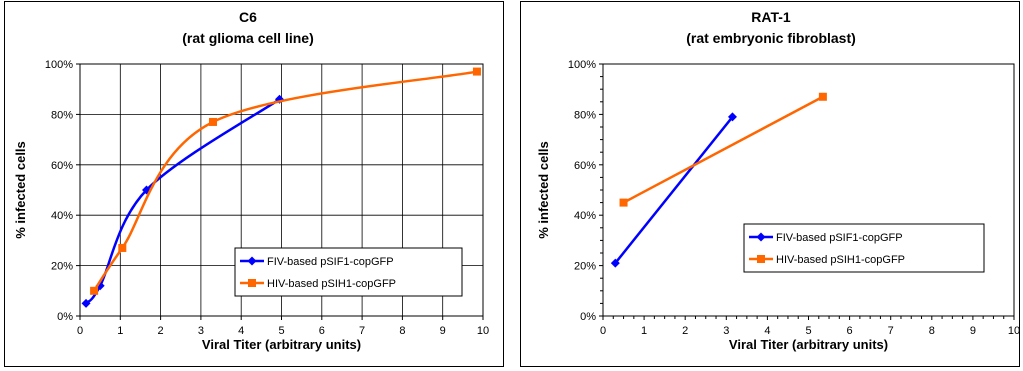 The width and height of the screenshot is (1023, 371). What do you see at coordinates (771, 17) in the screenshot?
I see `chart-title: RAT-1` at bounding box center [771, 17].